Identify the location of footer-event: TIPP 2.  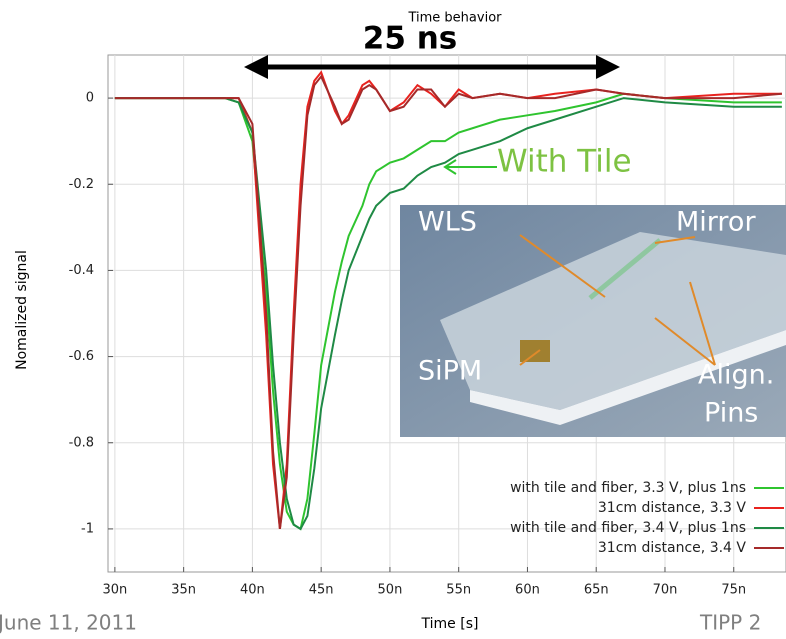
(730, 623).